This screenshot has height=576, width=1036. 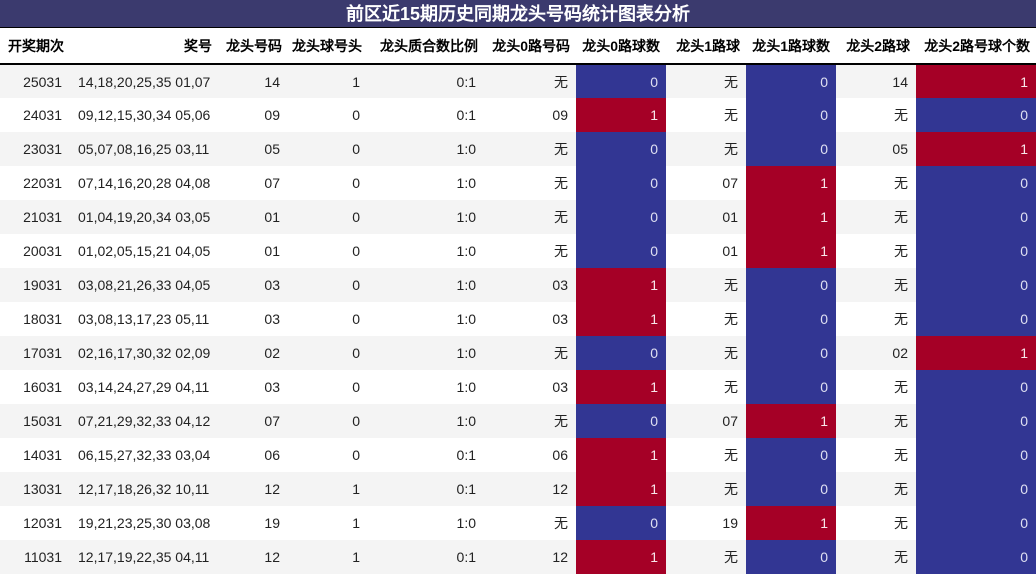 I want to click on numbers-cell: 07,21,29,32,33 04,12, so click(x=144, y=421).